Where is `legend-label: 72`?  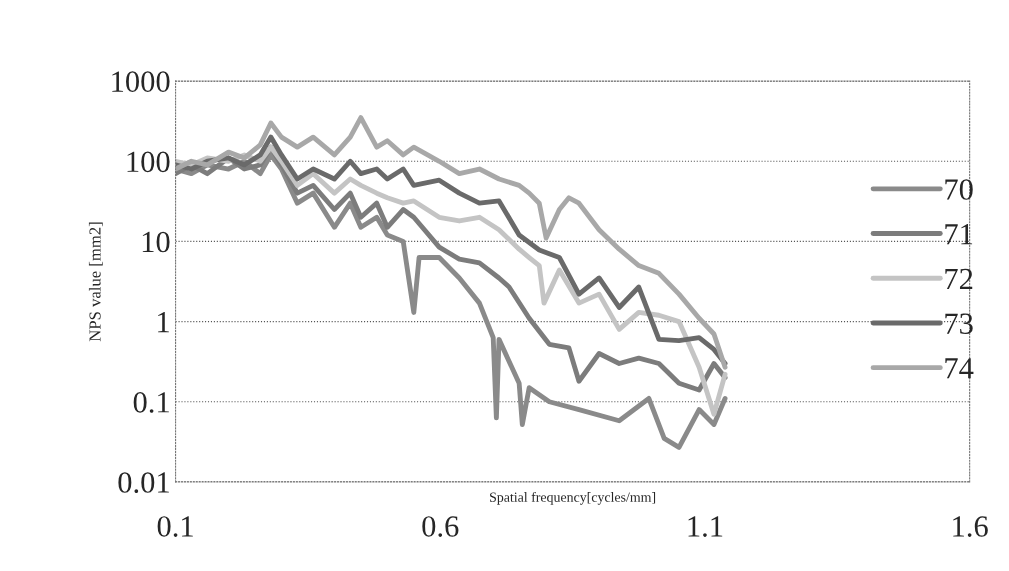
legend-label: 72 is located at coordinates (959, 278).